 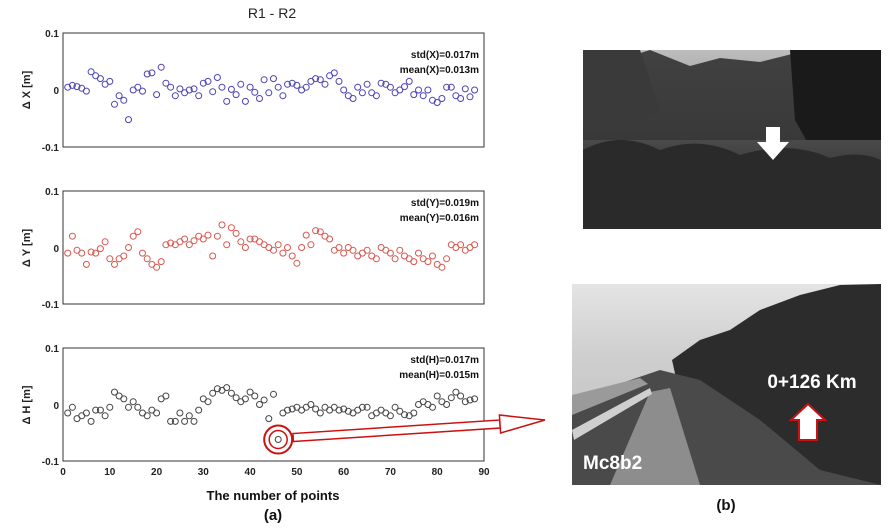 What do you see at coordinates (484, 472) in the screenshot?
I see `x-tick-90: 90` at bounding box center [484, 472].